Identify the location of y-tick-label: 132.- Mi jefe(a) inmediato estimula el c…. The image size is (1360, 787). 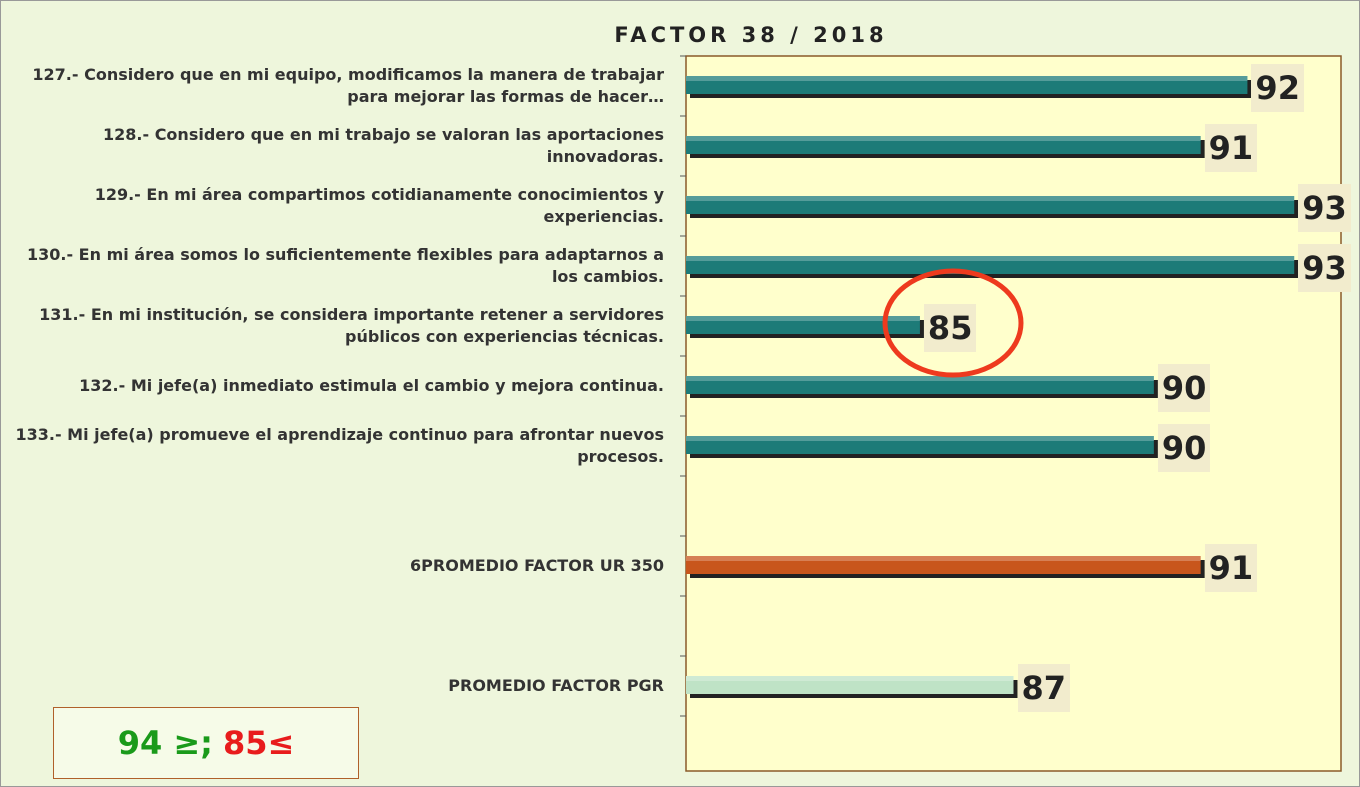
(371, 385).